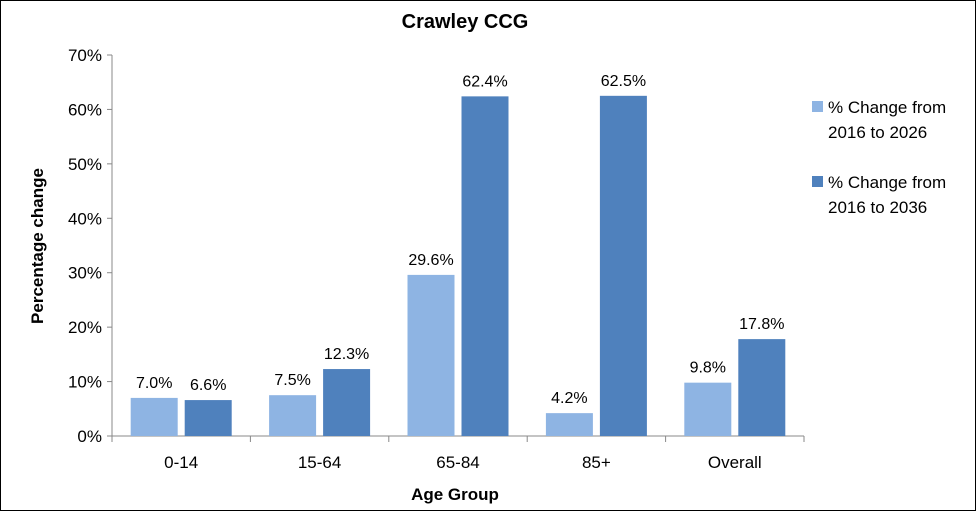  I want to click on y-axis-title: Percentage change, so click(37, 246).